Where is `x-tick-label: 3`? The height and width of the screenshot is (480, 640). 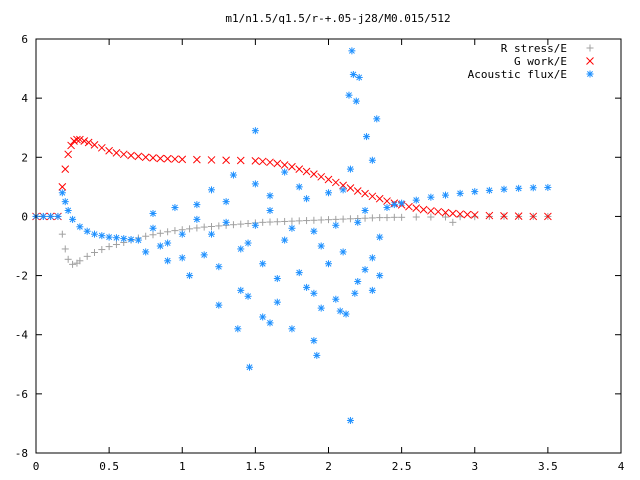
x-tick-label: 3 is located at coordinates (474, 466).